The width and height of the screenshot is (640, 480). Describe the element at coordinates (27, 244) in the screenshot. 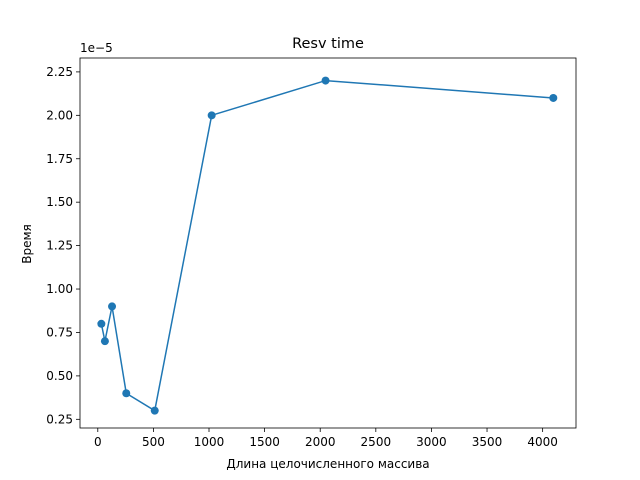

I see `y-axis-label: Время` at that location.